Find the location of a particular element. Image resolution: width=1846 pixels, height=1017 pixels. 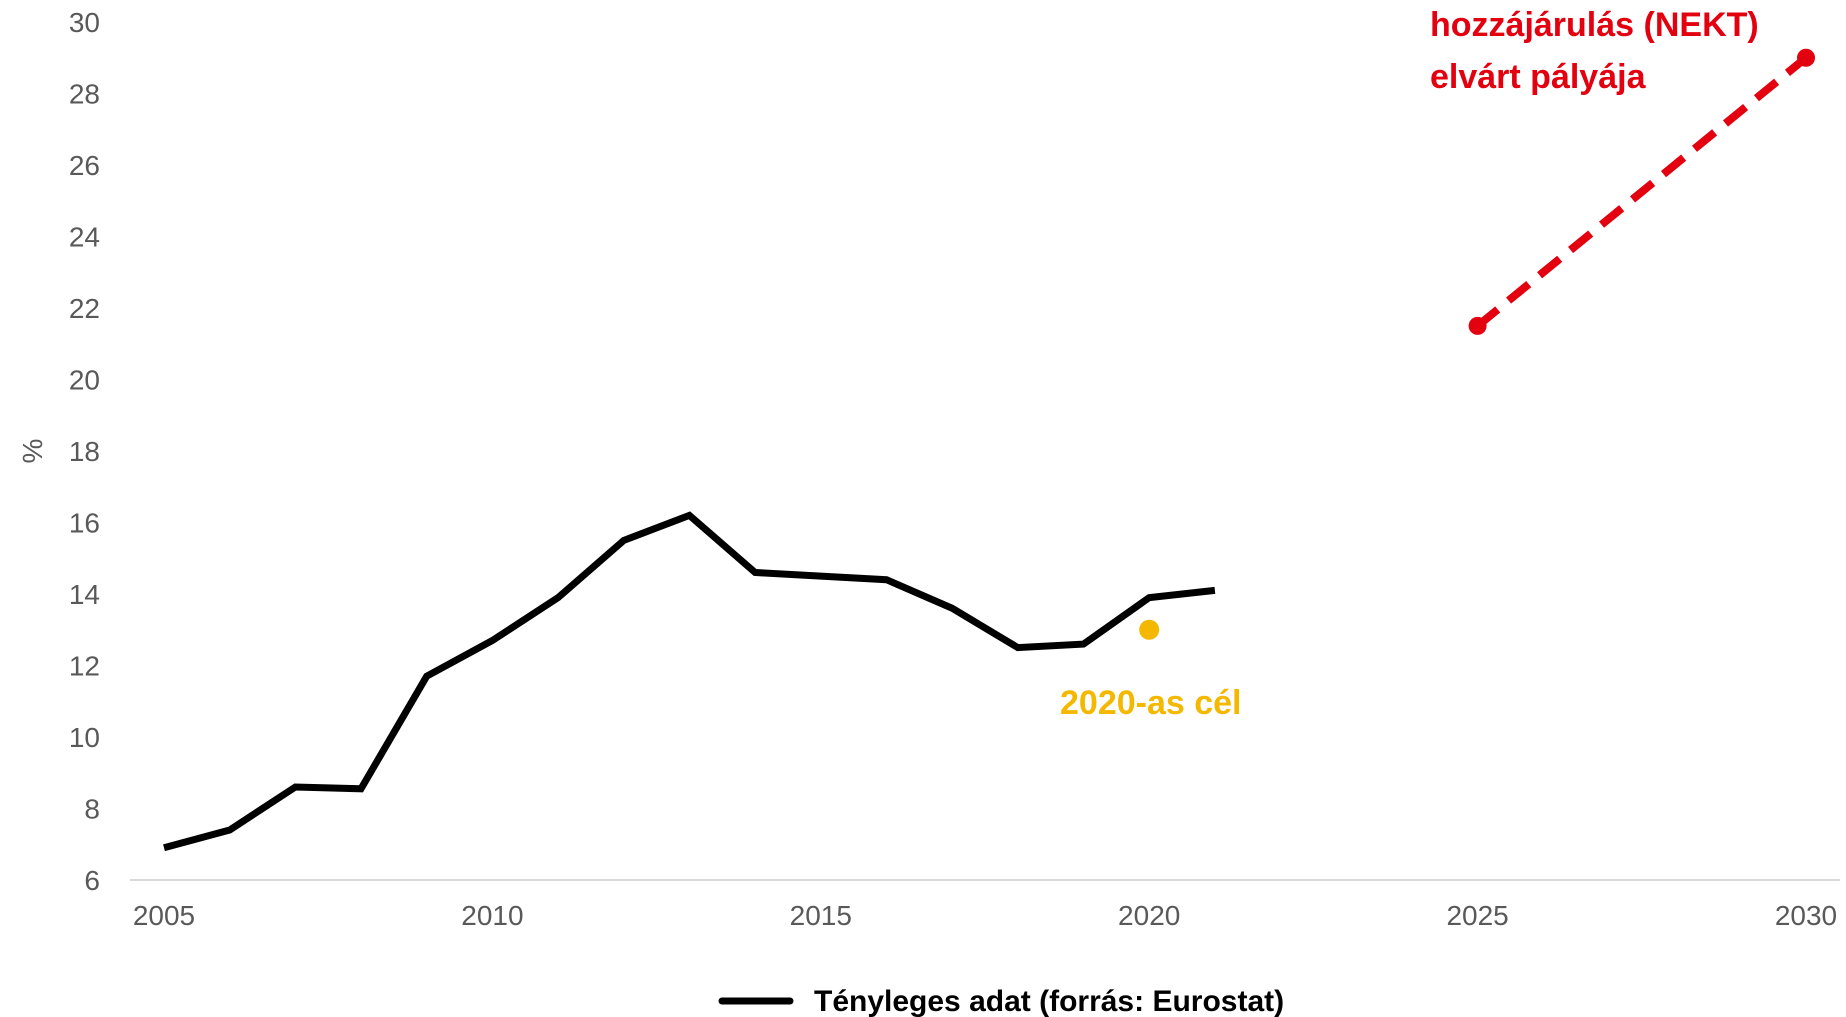

nekt-annotation-line2: elvárt pályája is located at coordinates (1538, 77).